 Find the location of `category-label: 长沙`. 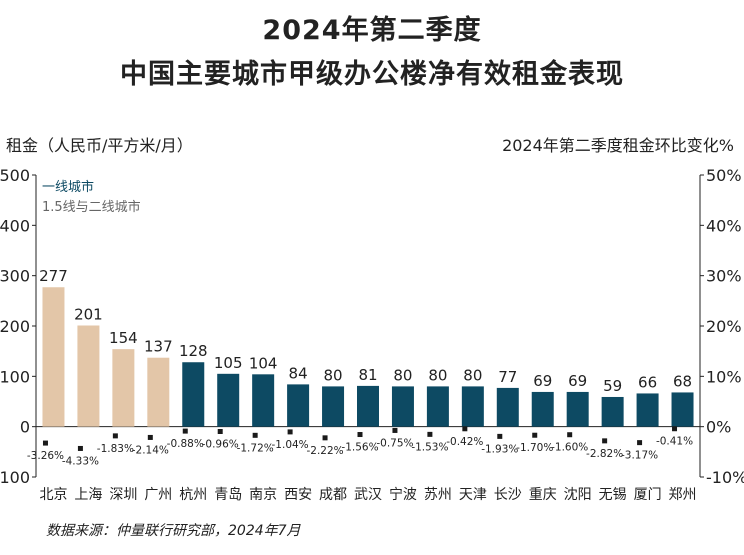

category-label: 长沙 is located at coordinates (508, 495).